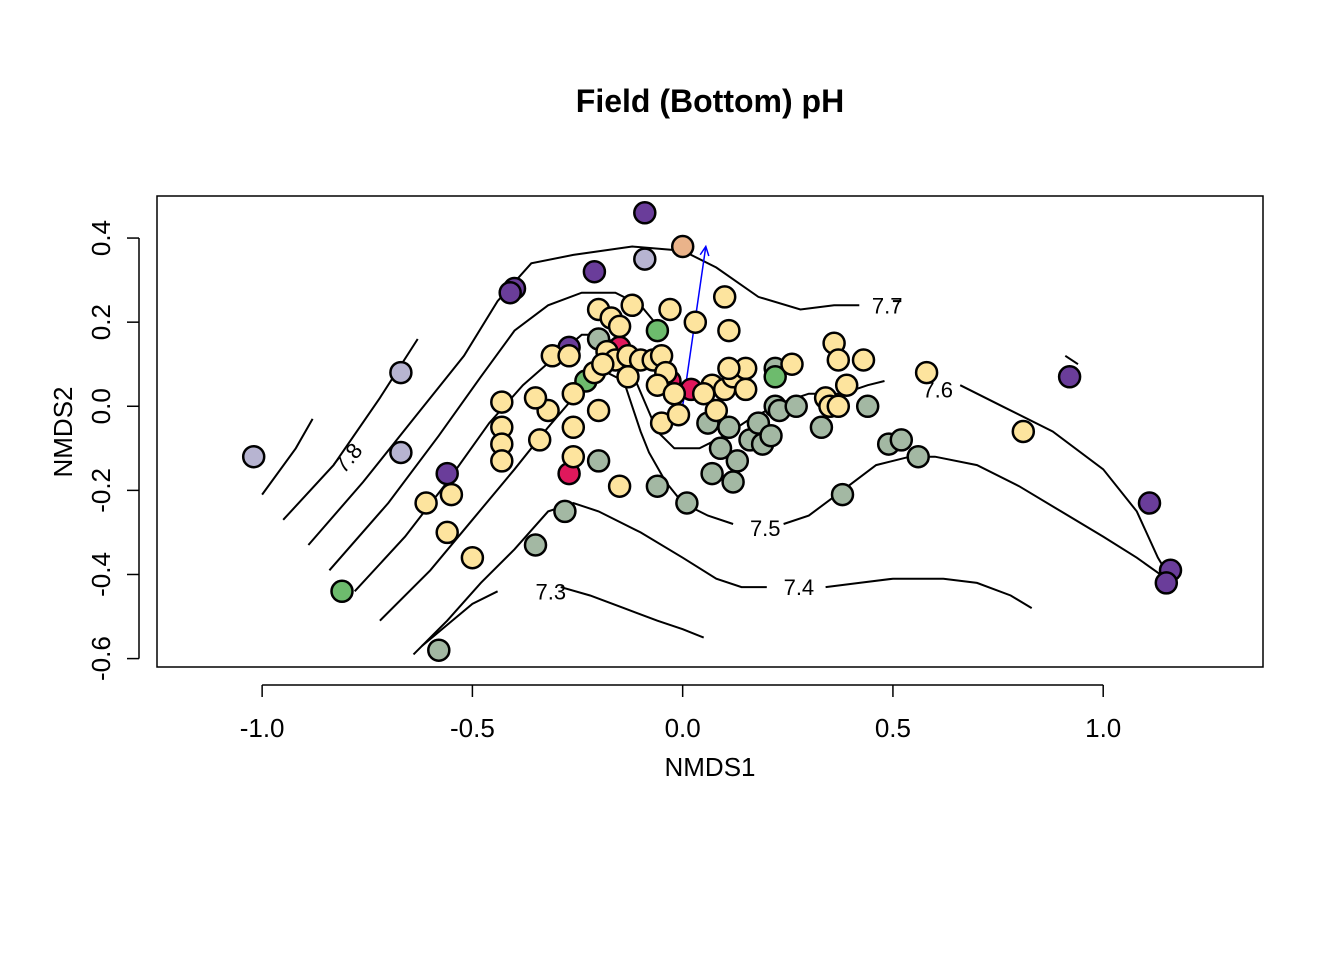  What do you see at coordinates (101, 322) in the screenshot?
I see `y-tick-label: 0.2` at bounding box center [101, 322].